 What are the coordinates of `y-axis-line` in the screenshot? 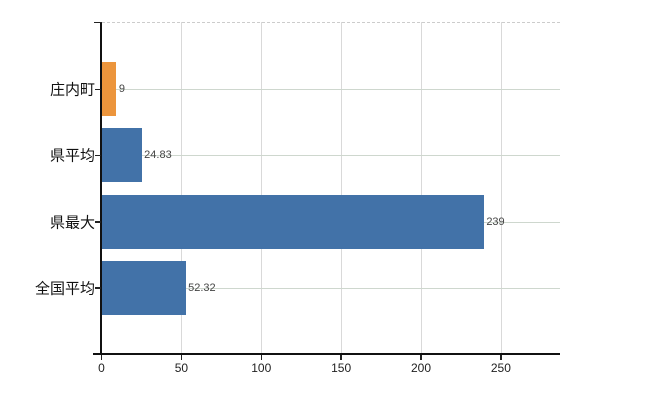 It's located at (101, 188).